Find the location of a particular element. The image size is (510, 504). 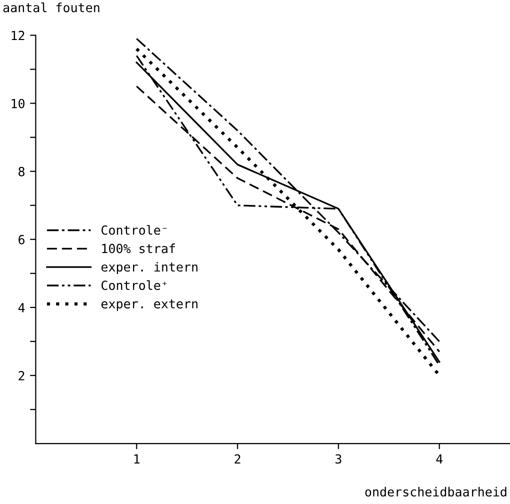

y-tick-label: 6 is located at coordinates (21, 239).